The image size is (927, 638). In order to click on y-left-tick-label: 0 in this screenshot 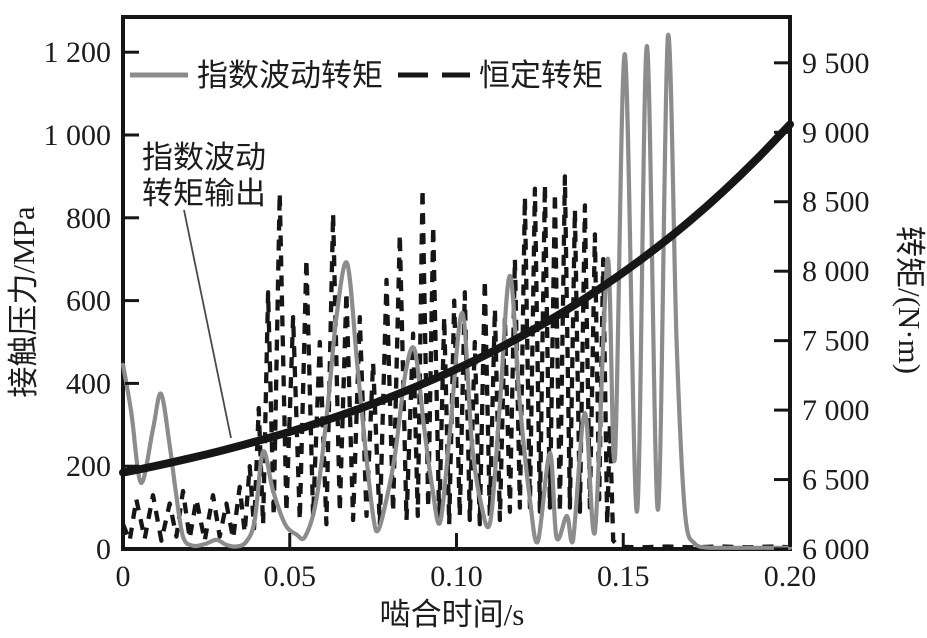, I will do `click(103, 549)`.